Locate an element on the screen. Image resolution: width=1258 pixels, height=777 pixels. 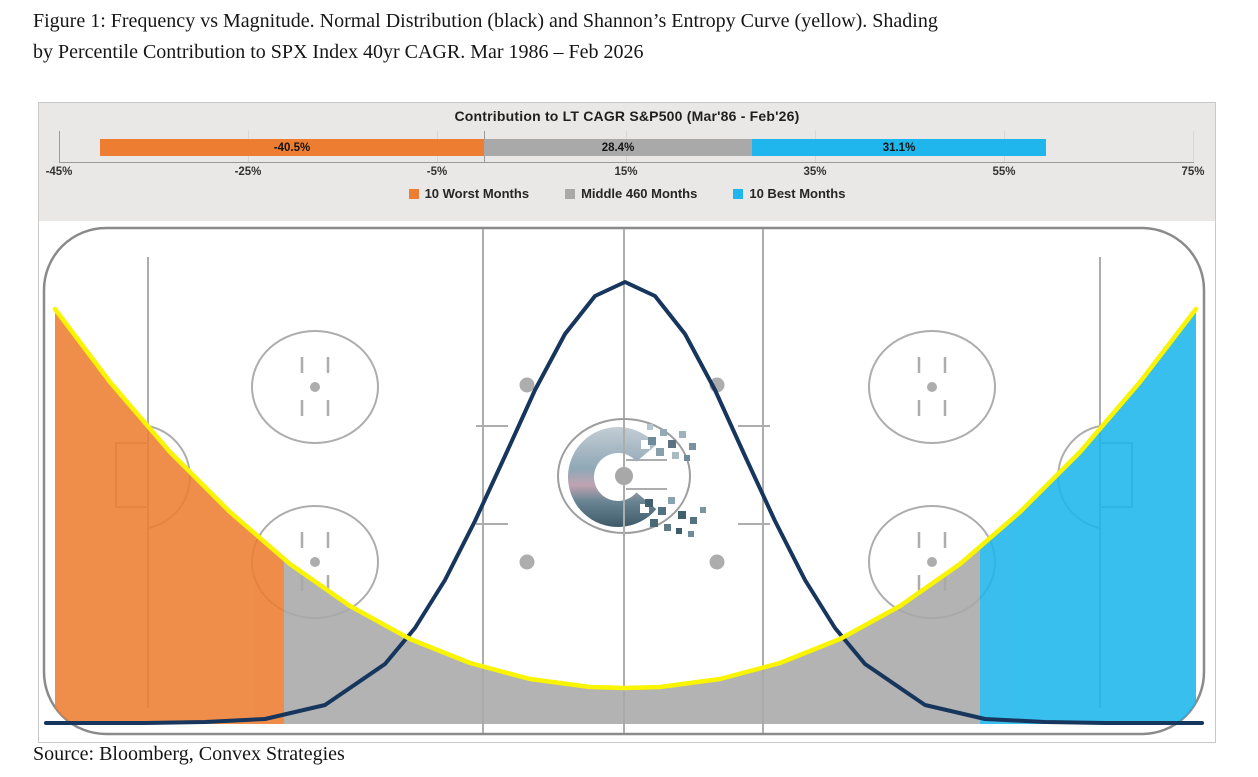
legend-label-best: 10 Best Months is located at coordinates (797, 193).